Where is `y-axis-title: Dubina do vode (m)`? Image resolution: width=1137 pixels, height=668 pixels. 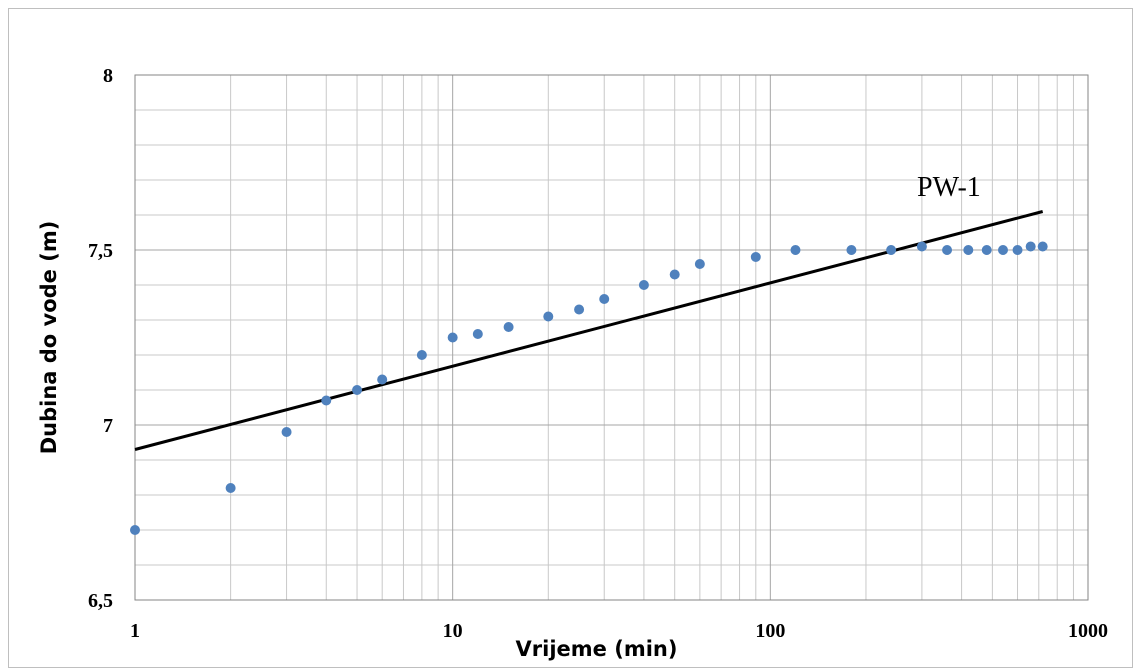
y-axis-title: Dubina do vode (m) is located at coordinates (49, 338).